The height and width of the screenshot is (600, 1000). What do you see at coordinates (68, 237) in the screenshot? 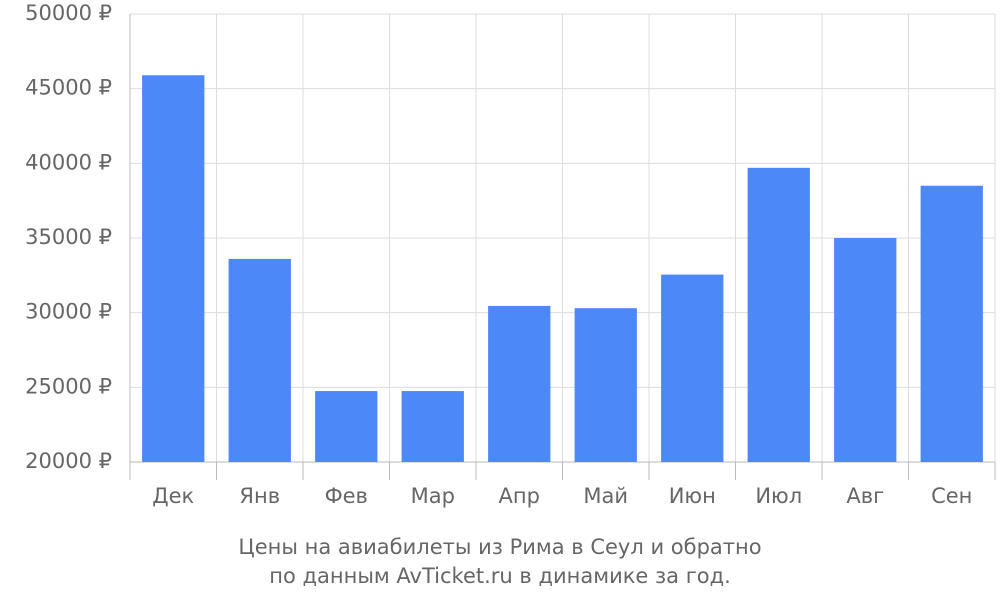
I see `y-tick-label: 35000 ₽` at bounding box center [68, 237].